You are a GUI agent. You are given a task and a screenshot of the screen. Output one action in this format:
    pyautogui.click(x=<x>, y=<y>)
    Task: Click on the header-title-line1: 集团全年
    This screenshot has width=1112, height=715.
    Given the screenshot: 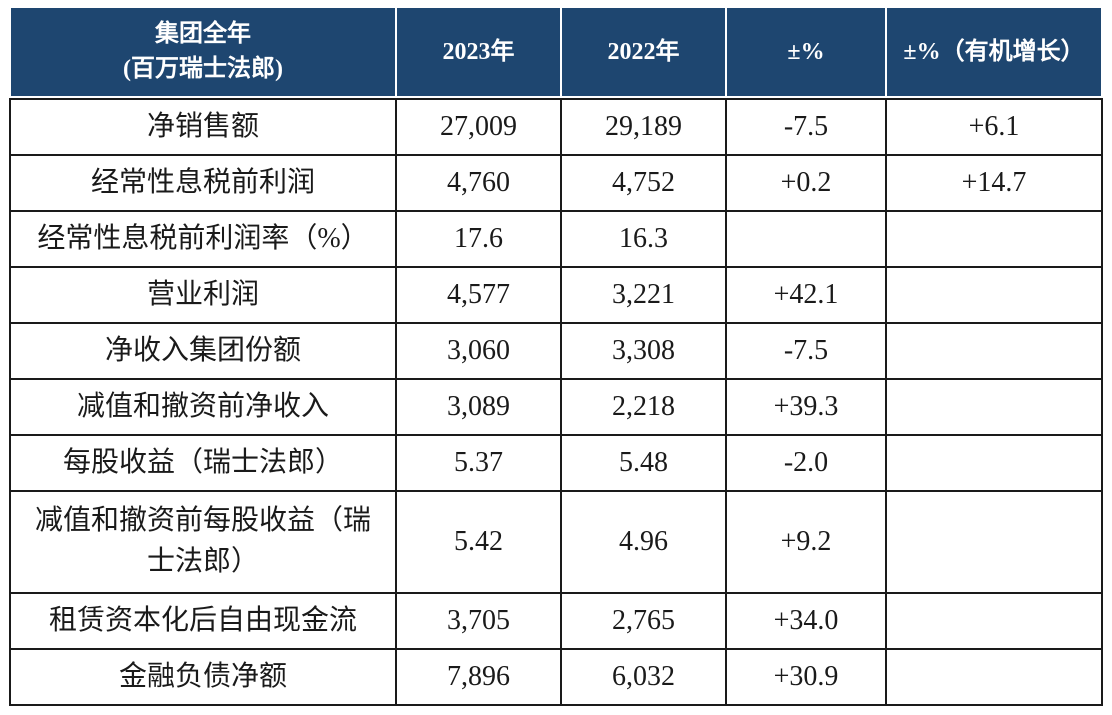 What is the action you would take?
    pyautogui.click(x=203, y=34)
    